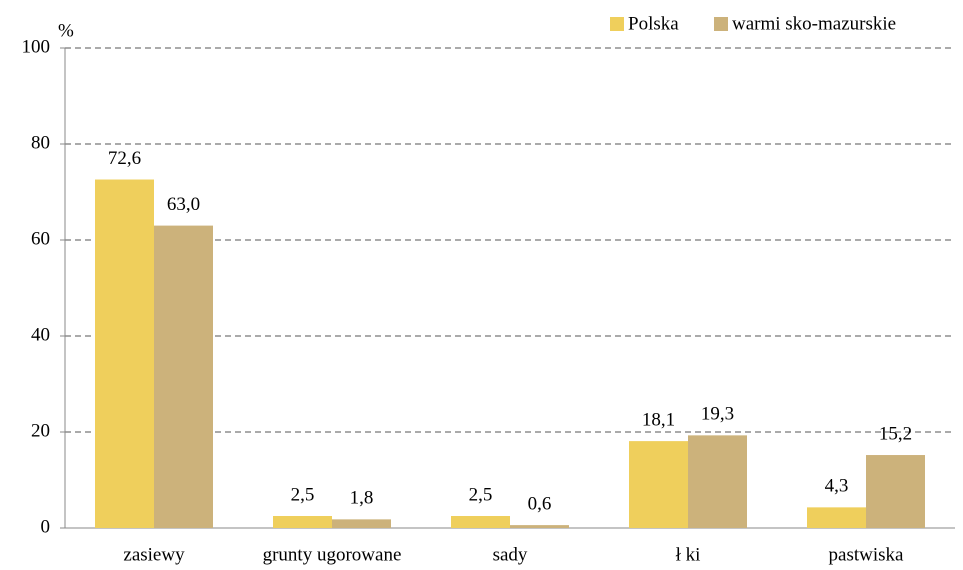  What do you see at coordinates (40, 238) in the screenshot?
I see `y-tick-label: 60` at bounding box center [40, 238].